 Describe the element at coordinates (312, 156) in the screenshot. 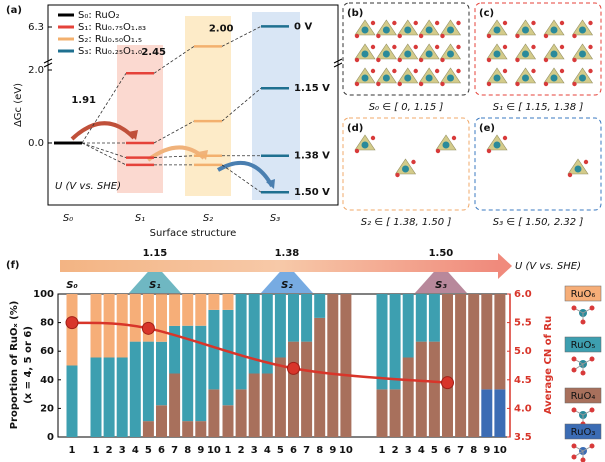

I see `series-label: 1.38 V` at that location.